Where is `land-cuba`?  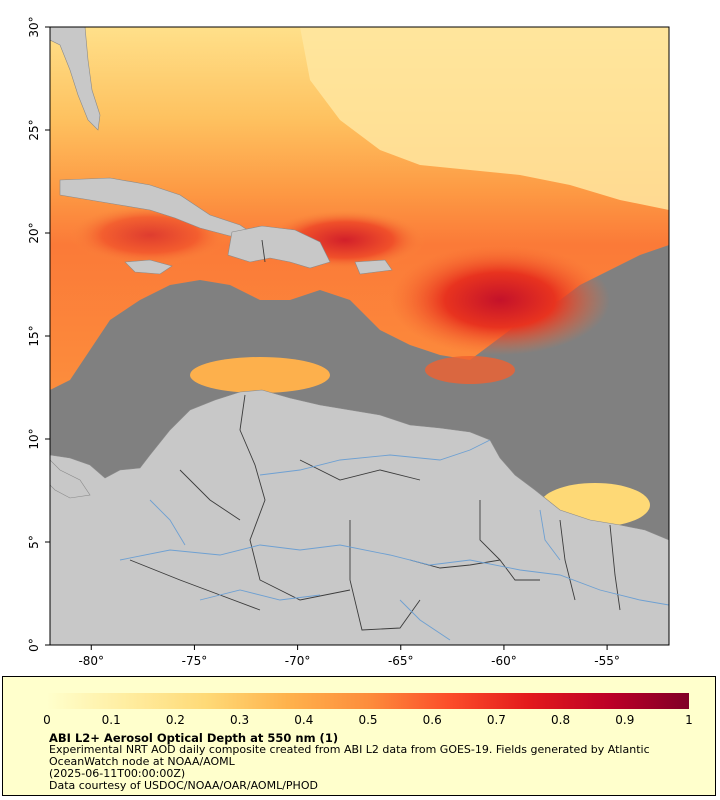 land-cuba is located at coordinates (157, 207).